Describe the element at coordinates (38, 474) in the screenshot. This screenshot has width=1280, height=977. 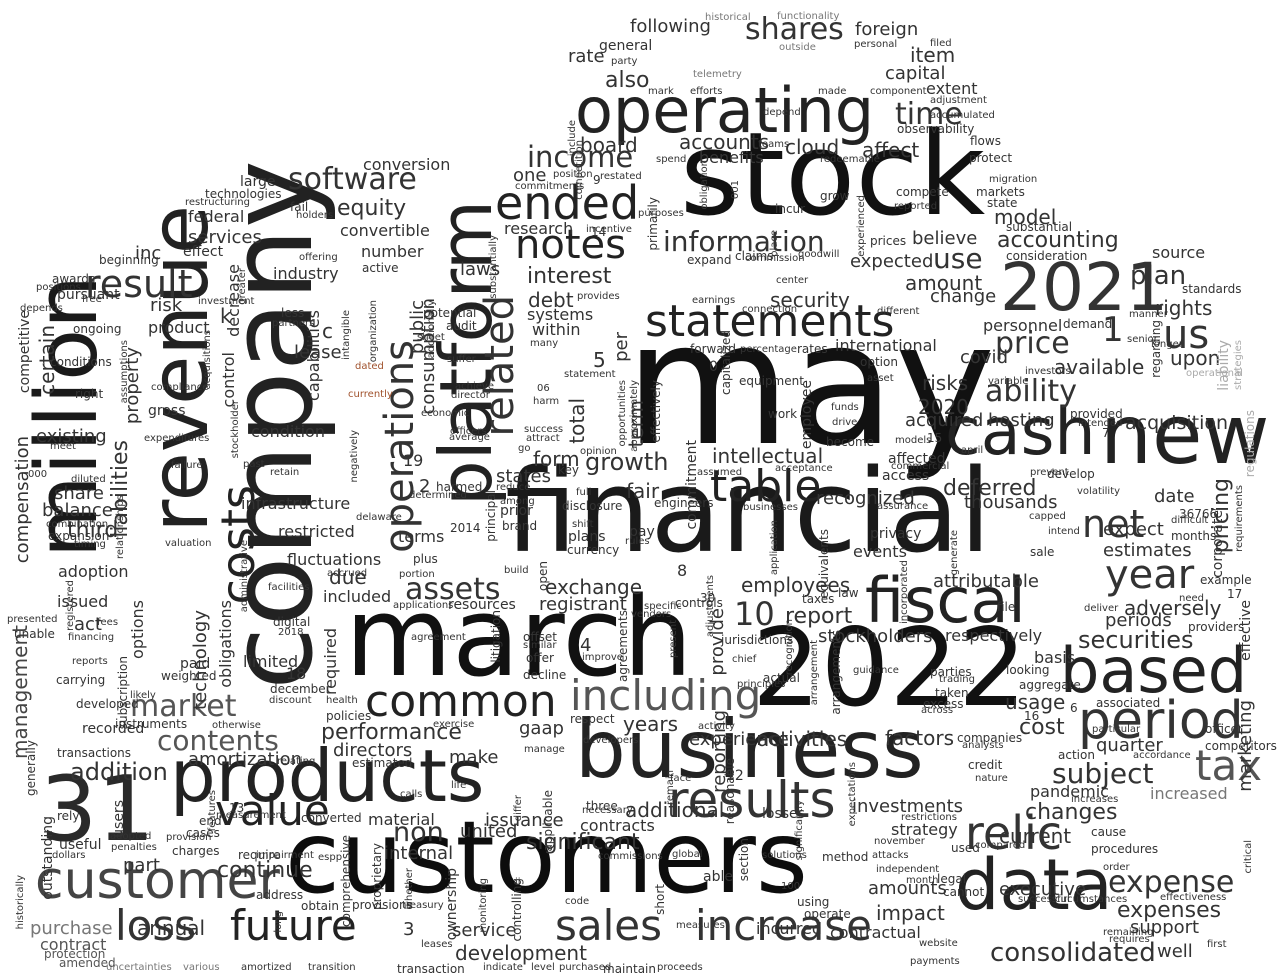
I see `word-000: 000` at that location.